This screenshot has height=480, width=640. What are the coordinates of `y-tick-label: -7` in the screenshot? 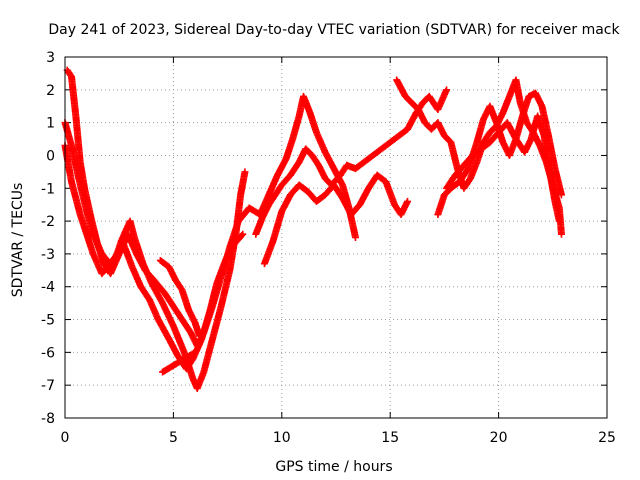 It's located at (48, 386).